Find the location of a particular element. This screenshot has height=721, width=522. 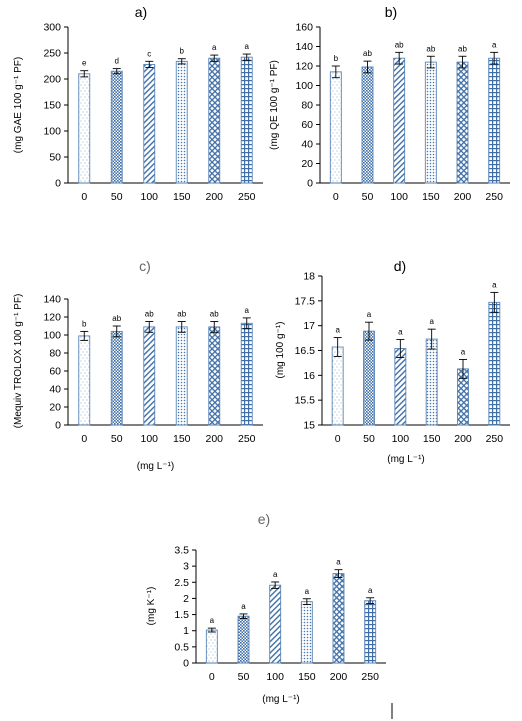

y-axis-label: (Mequiv TROLOX 100 g⁻¹ PF) is located at coordinates (18, 361).